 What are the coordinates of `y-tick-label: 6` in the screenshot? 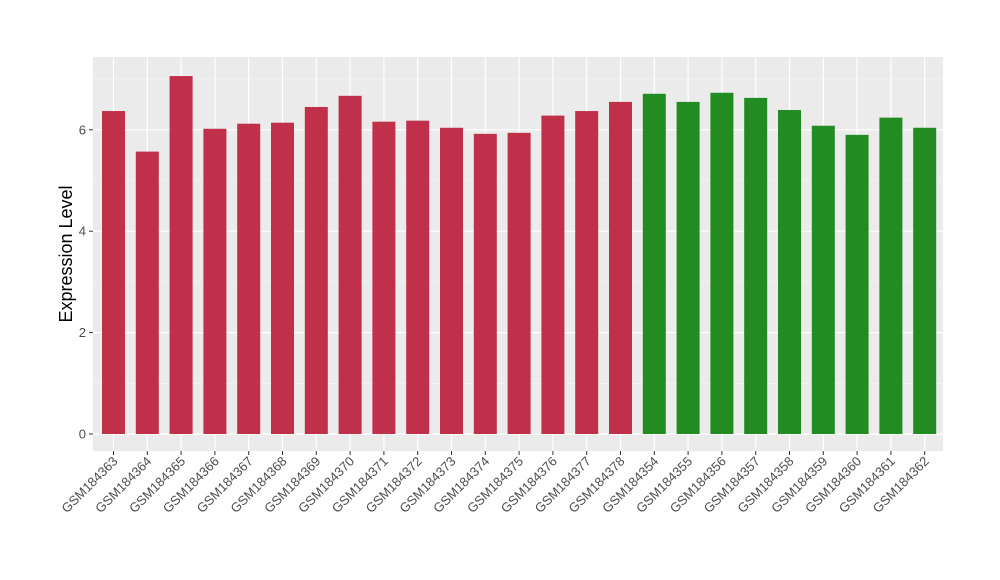 It's located at (82, 129).